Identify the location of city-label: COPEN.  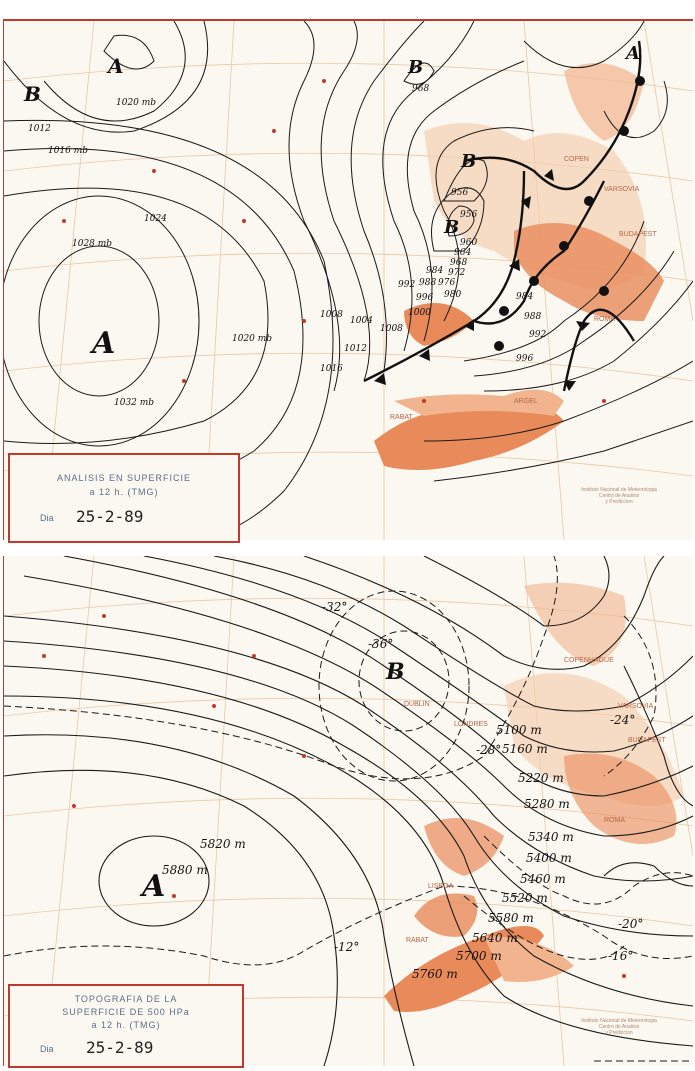
(576, 159).